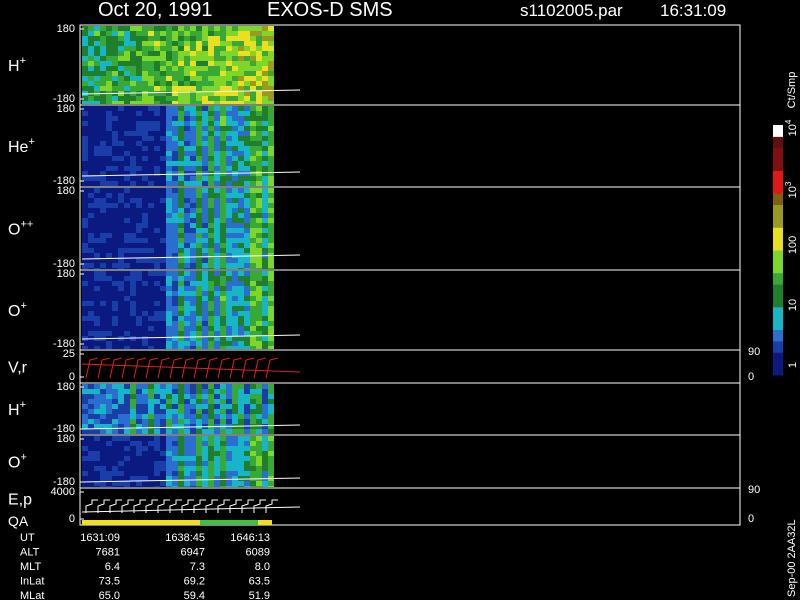 The height and width of the screenshot is (600, 800). What do you see at coordinates (14, 463) in the screenshot?
I see `panel-label-text: O` at bounding box center [14, 463].